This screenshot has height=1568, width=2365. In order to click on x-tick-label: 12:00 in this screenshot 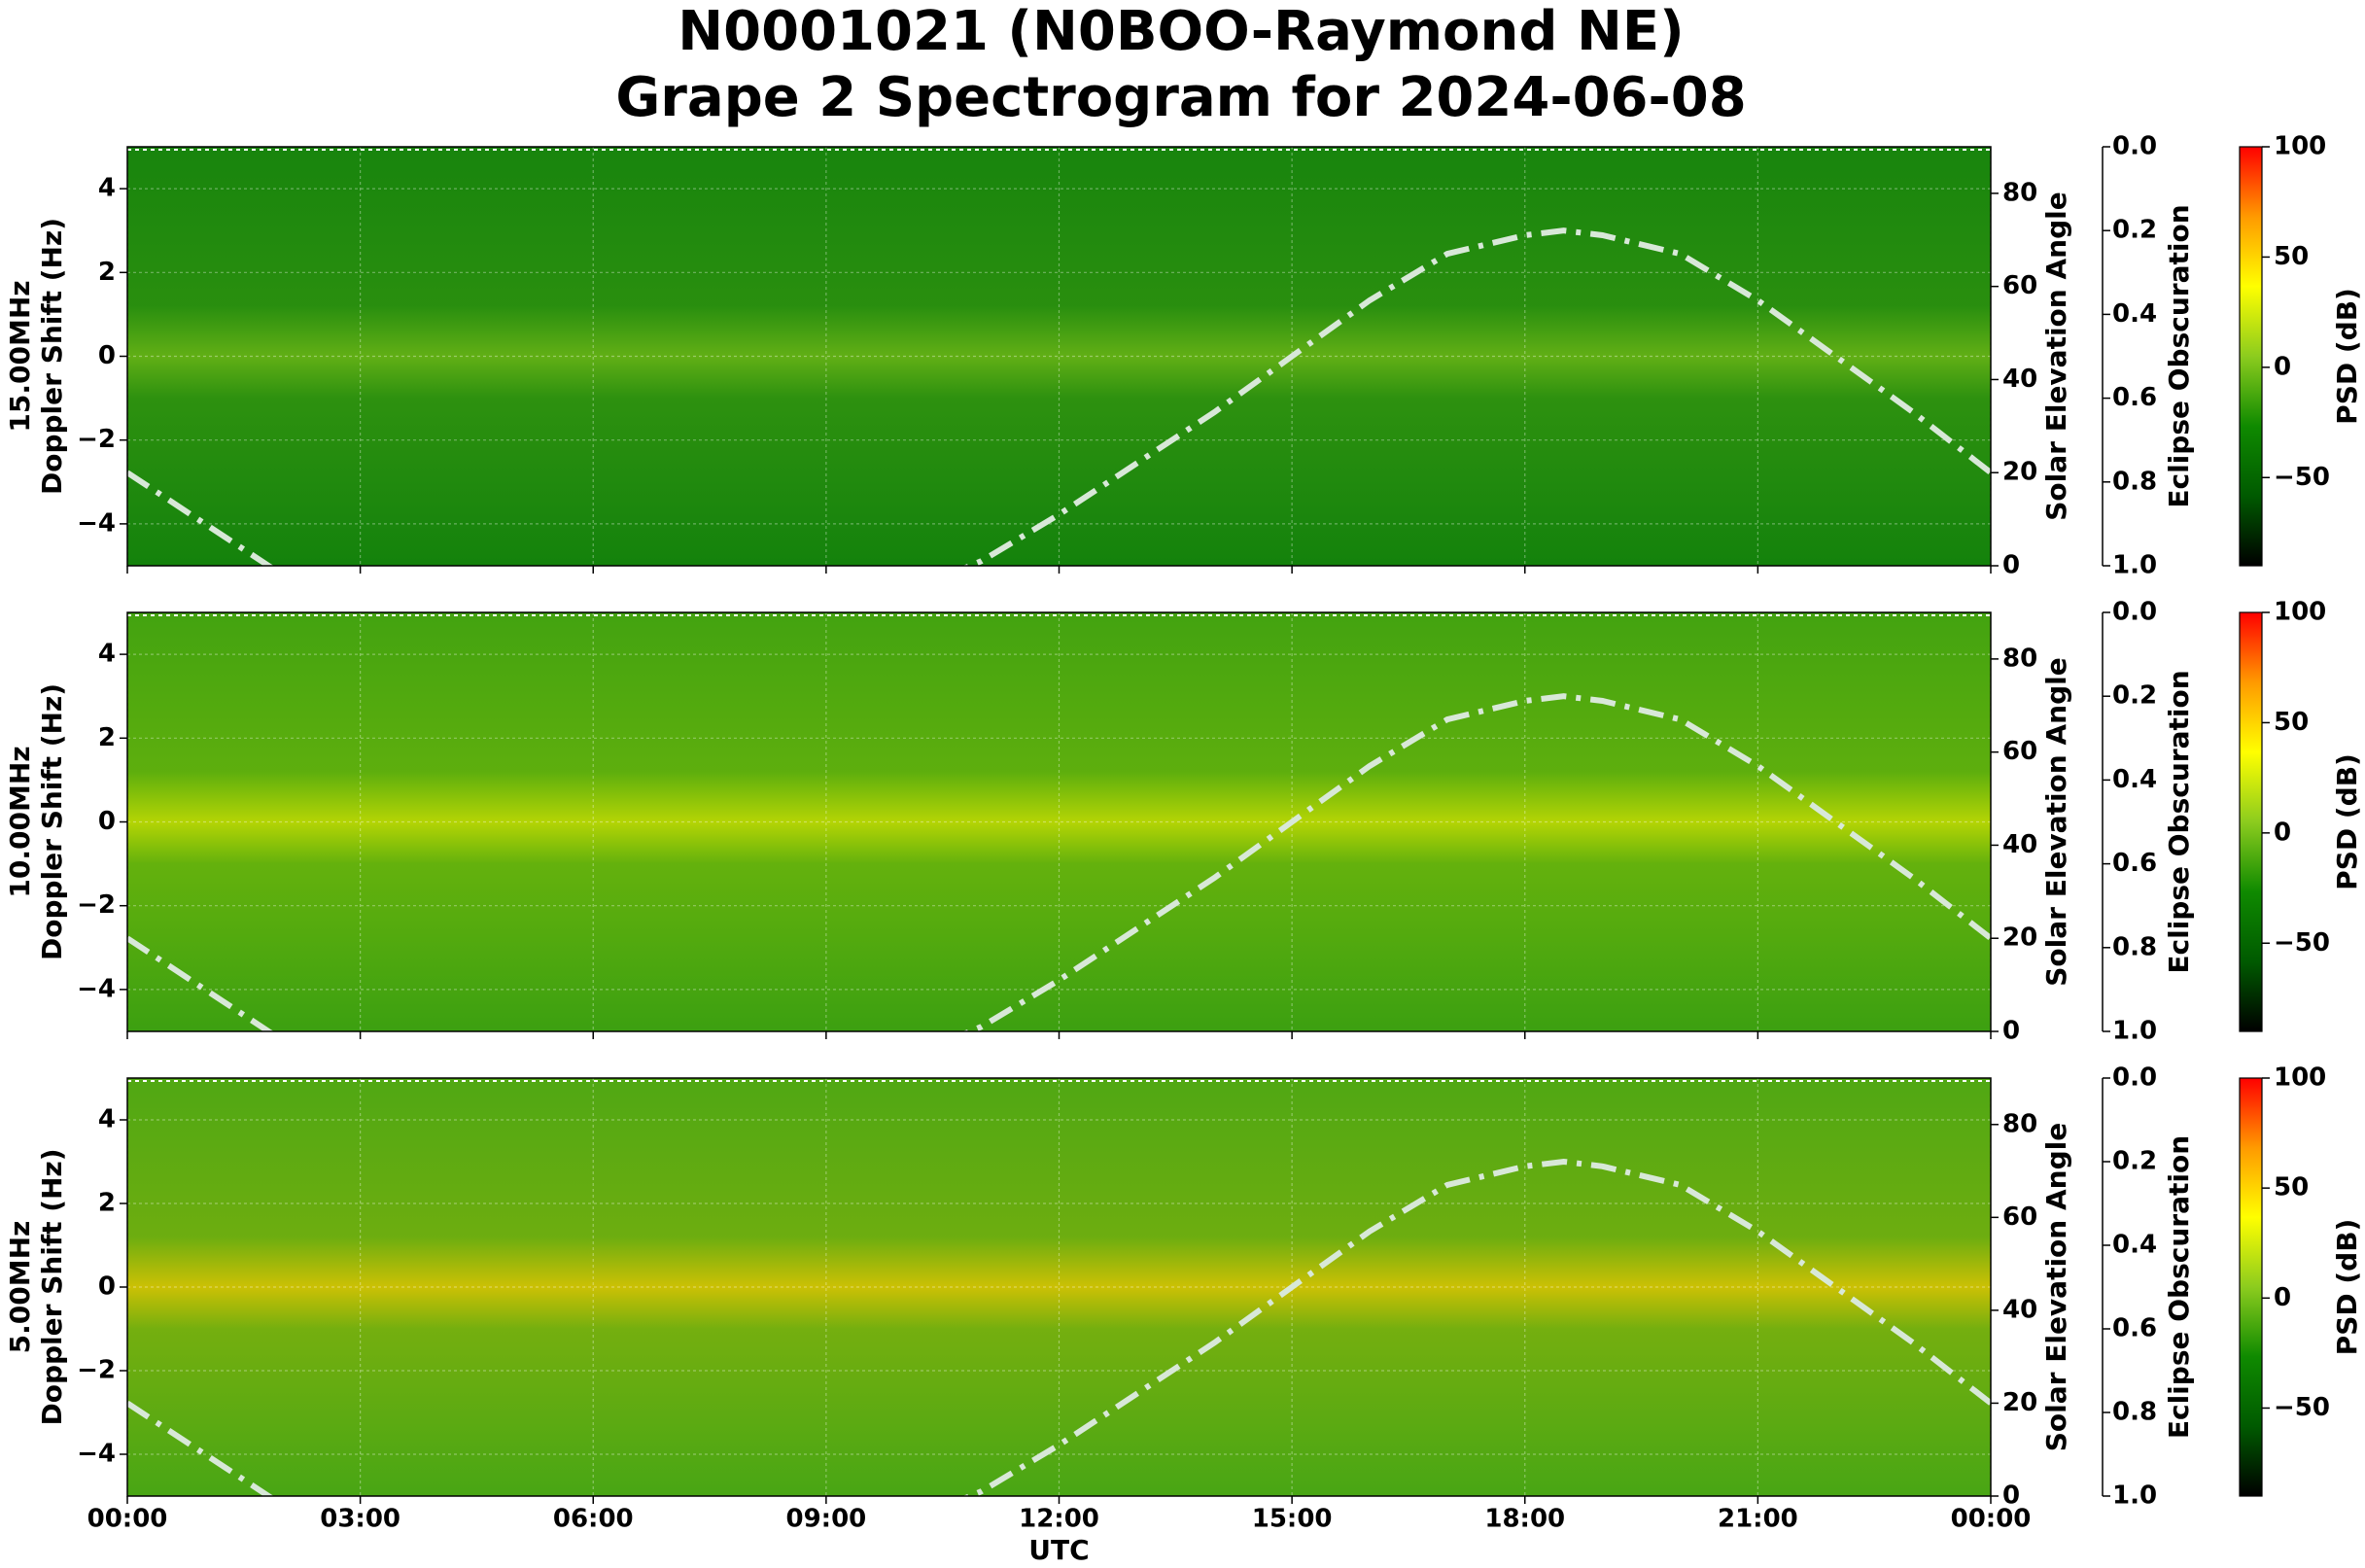, I will do `click(1059, 1519)`.